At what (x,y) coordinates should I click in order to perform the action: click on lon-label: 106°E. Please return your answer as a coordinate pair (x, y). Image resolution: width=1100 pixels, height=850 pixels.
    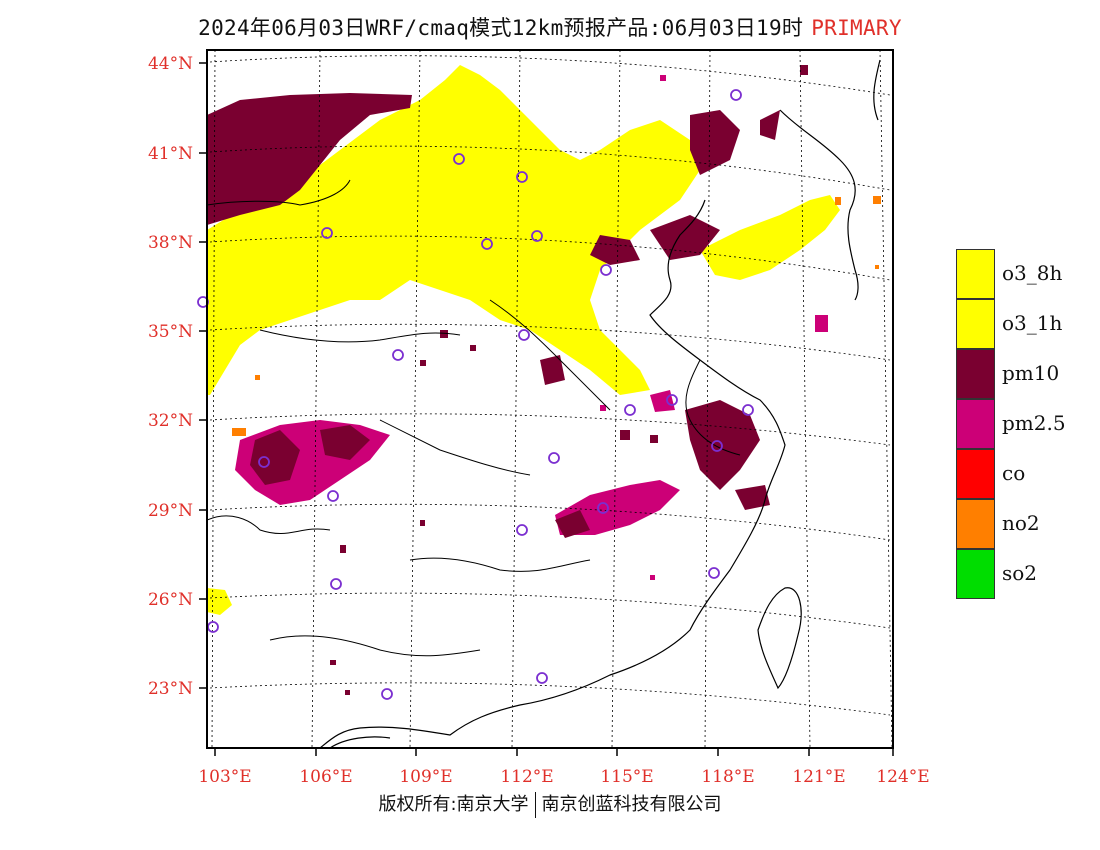
    Looking at the image, I should click on (325, 777).